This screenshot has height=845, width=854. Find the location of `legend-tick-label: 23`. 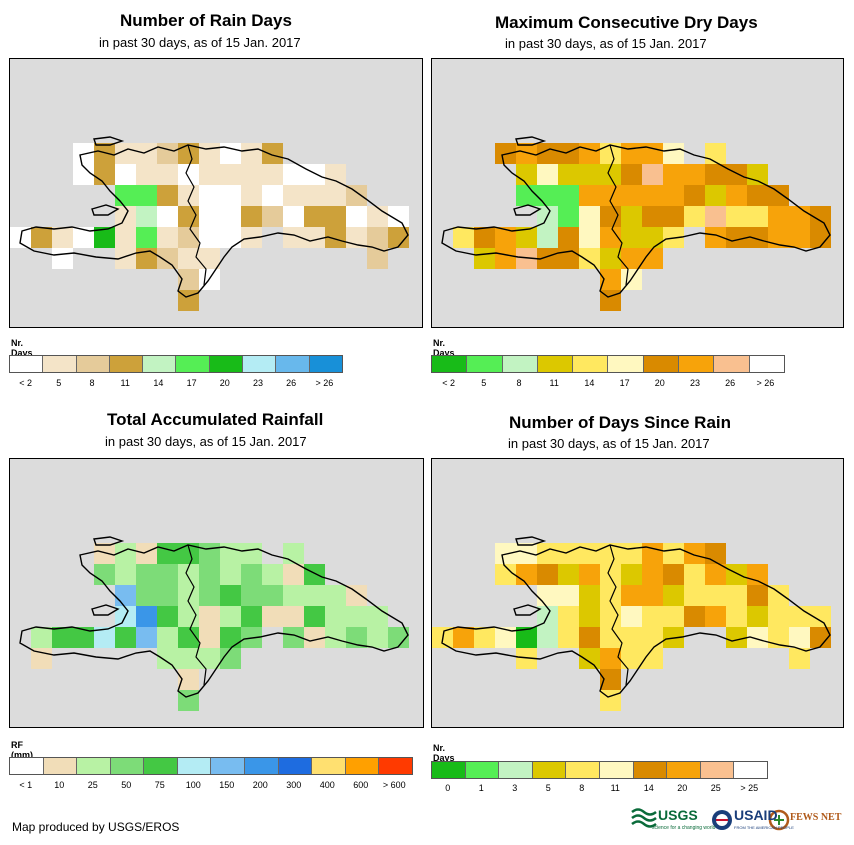

legend-tick-label: 23 is located at coordinates (695, 383).